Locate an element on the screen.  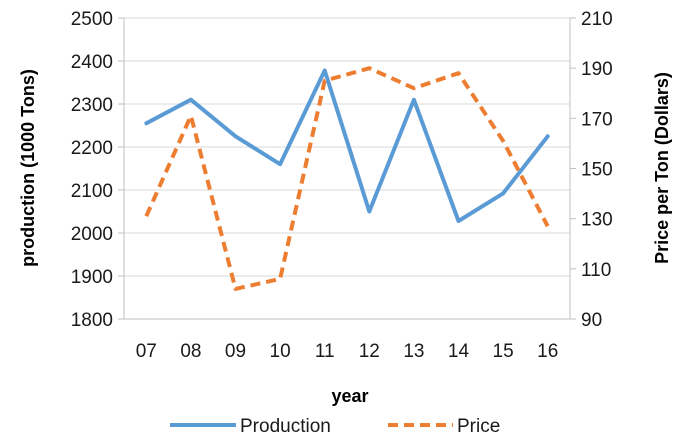
x-tick-label: 11 is located at coordinates (325, 351).